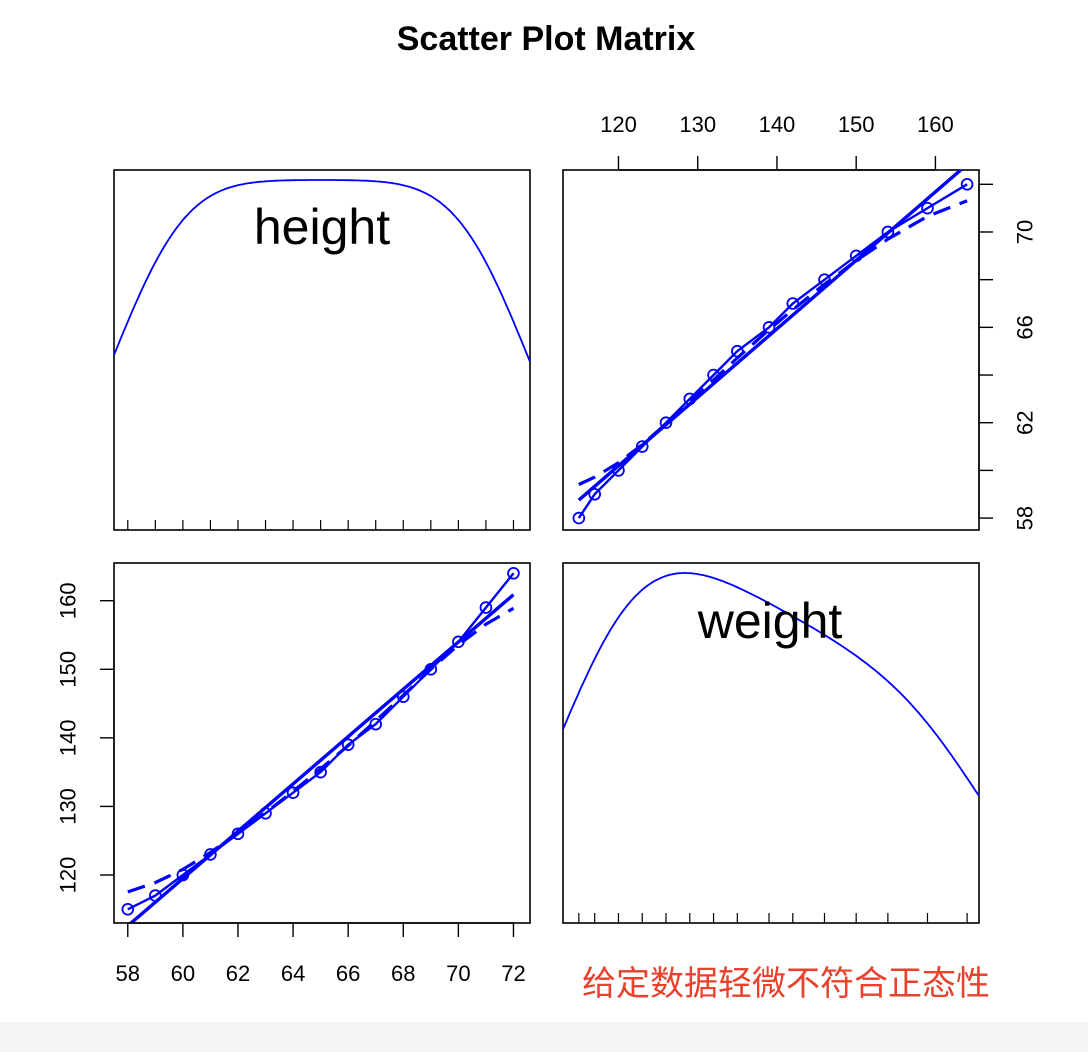 Image resolution: width=1088 pixels, height=1052 pixels. Describe the element at coordinates (128, 973) in the screenshot. I see `tick-label-bottom-height-0: 58` at that location.